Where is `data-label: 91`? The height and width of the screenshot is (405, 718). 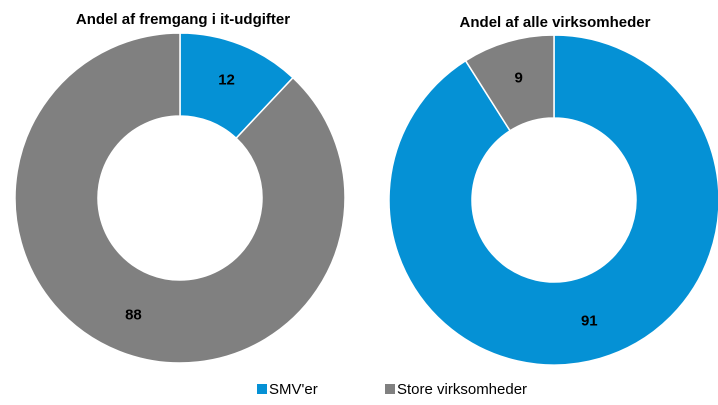 data-label: 91 is located at coordinates (589, 320).